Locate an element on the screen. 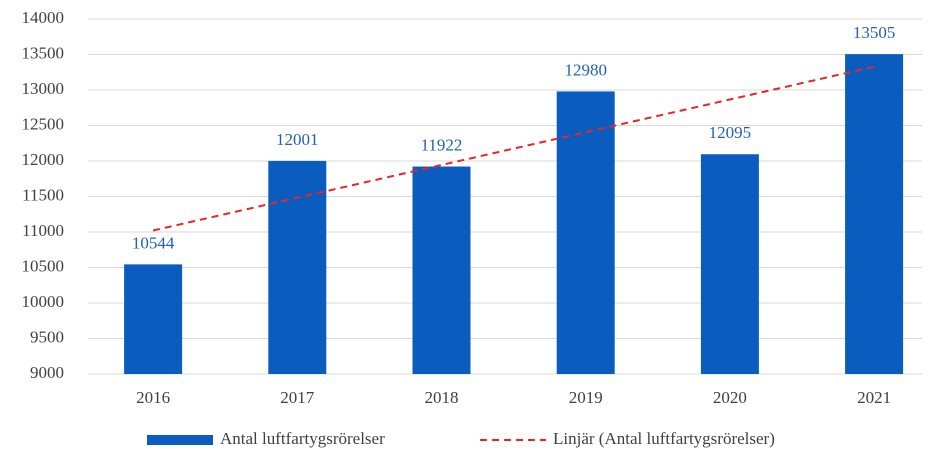 This screenshot has height=457, width=940. x-tick-label: 2021 is located at coordinates (874, 397).